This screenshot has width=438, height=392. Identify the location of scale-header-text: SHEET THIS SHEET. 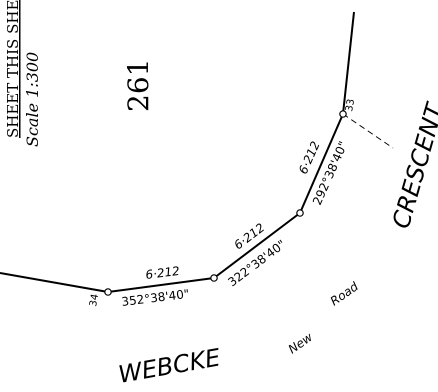
(13, 69).